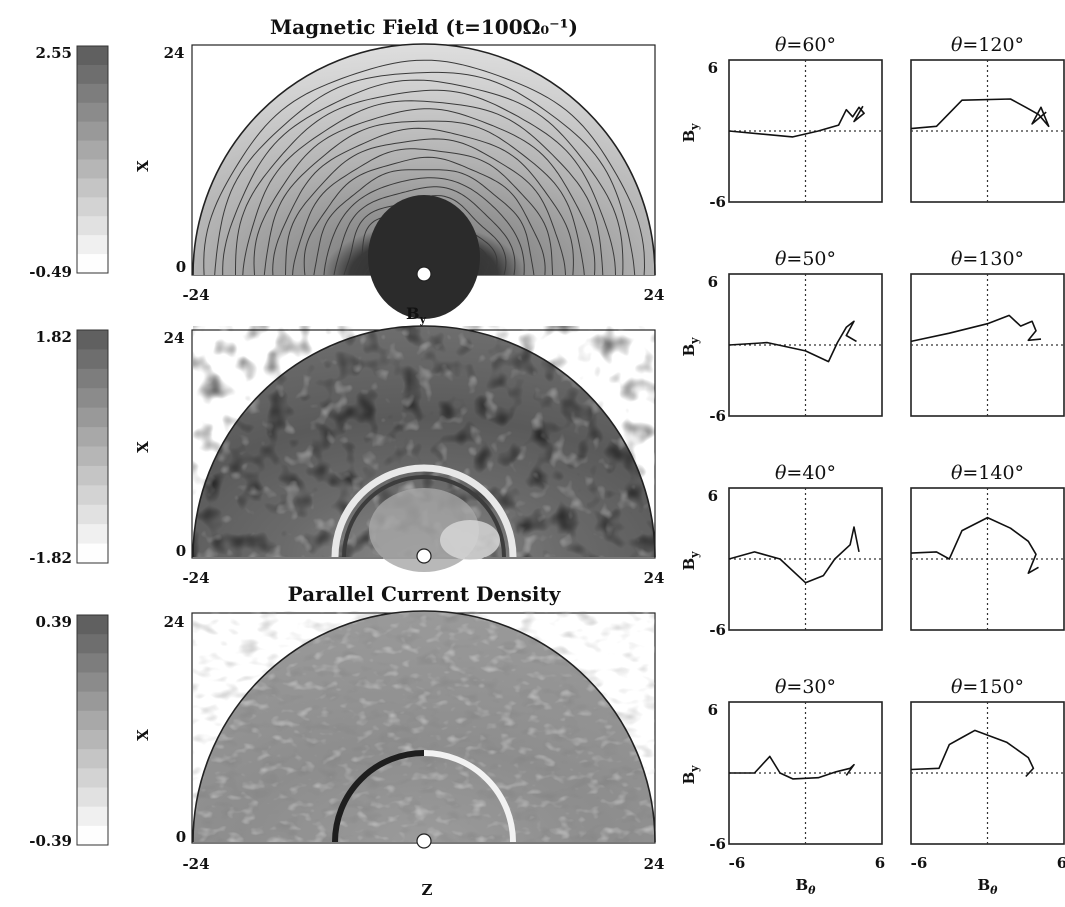 The width and height of the screenshot is (1065, 907). What do you see at coordinates (424, 556) in the screenshot?
I see `panel-middle-planet` at bounding box center [424, 556].